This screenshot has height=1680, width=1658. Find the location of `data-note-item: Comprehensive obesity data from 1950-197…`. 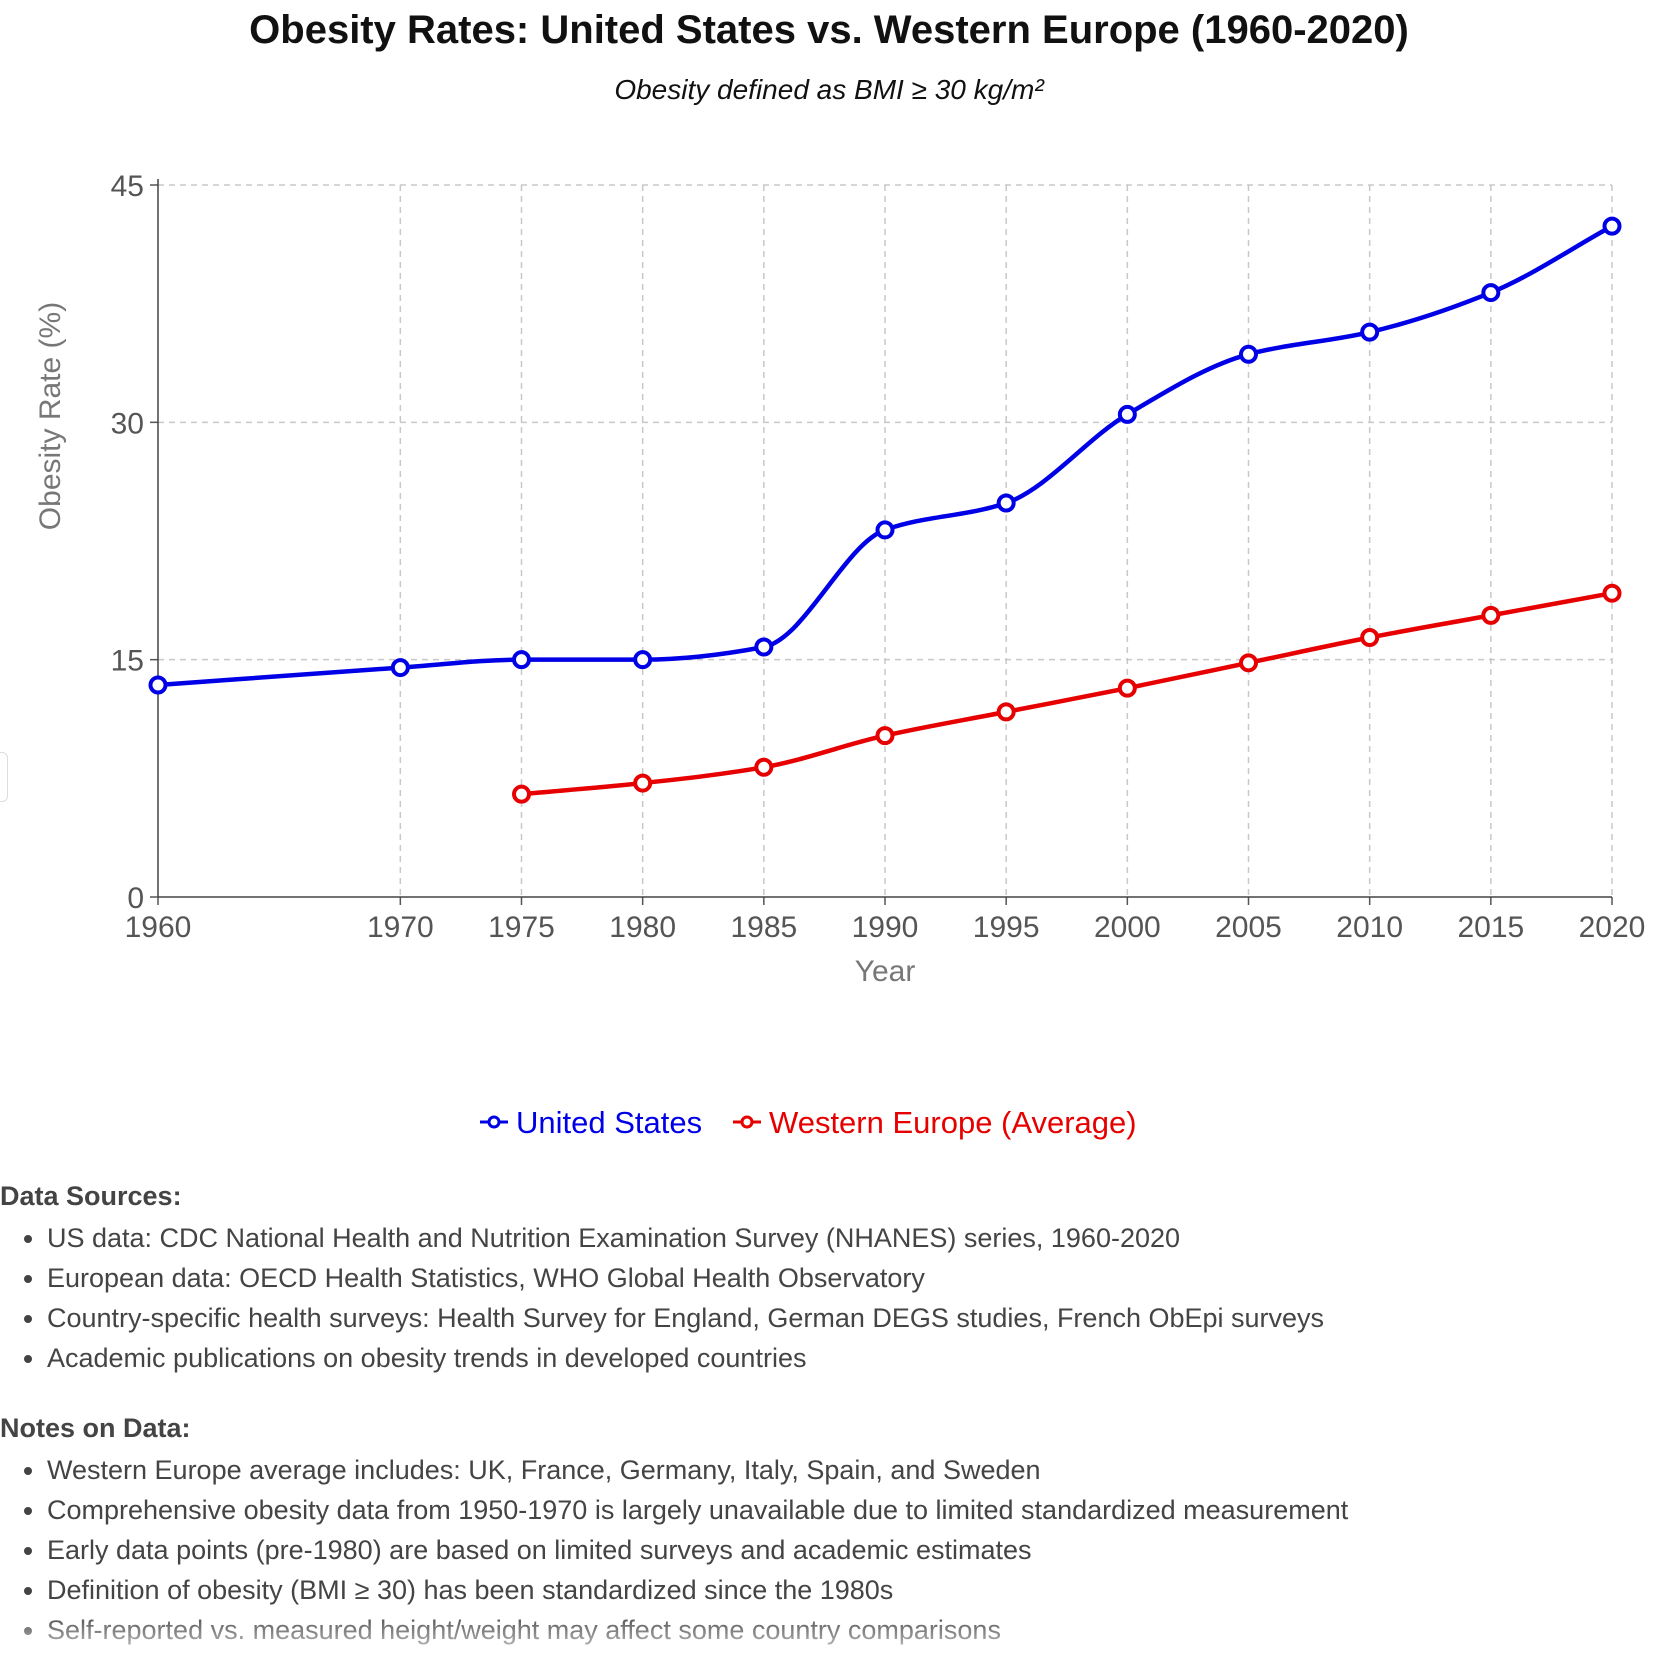

data-note-item: Comprehensive obesity data from 1950-197… is located at coordinates (843, 1510).